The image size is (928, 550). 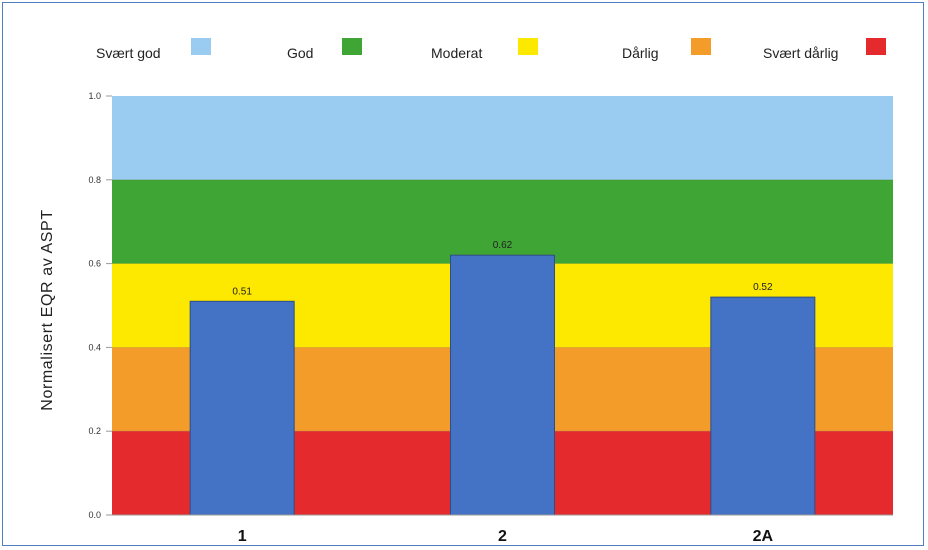 What do you see at coordinates (242, 291) in the screenshot?
I see `data-label-1: 0.51` at bounding box center [242, 291].